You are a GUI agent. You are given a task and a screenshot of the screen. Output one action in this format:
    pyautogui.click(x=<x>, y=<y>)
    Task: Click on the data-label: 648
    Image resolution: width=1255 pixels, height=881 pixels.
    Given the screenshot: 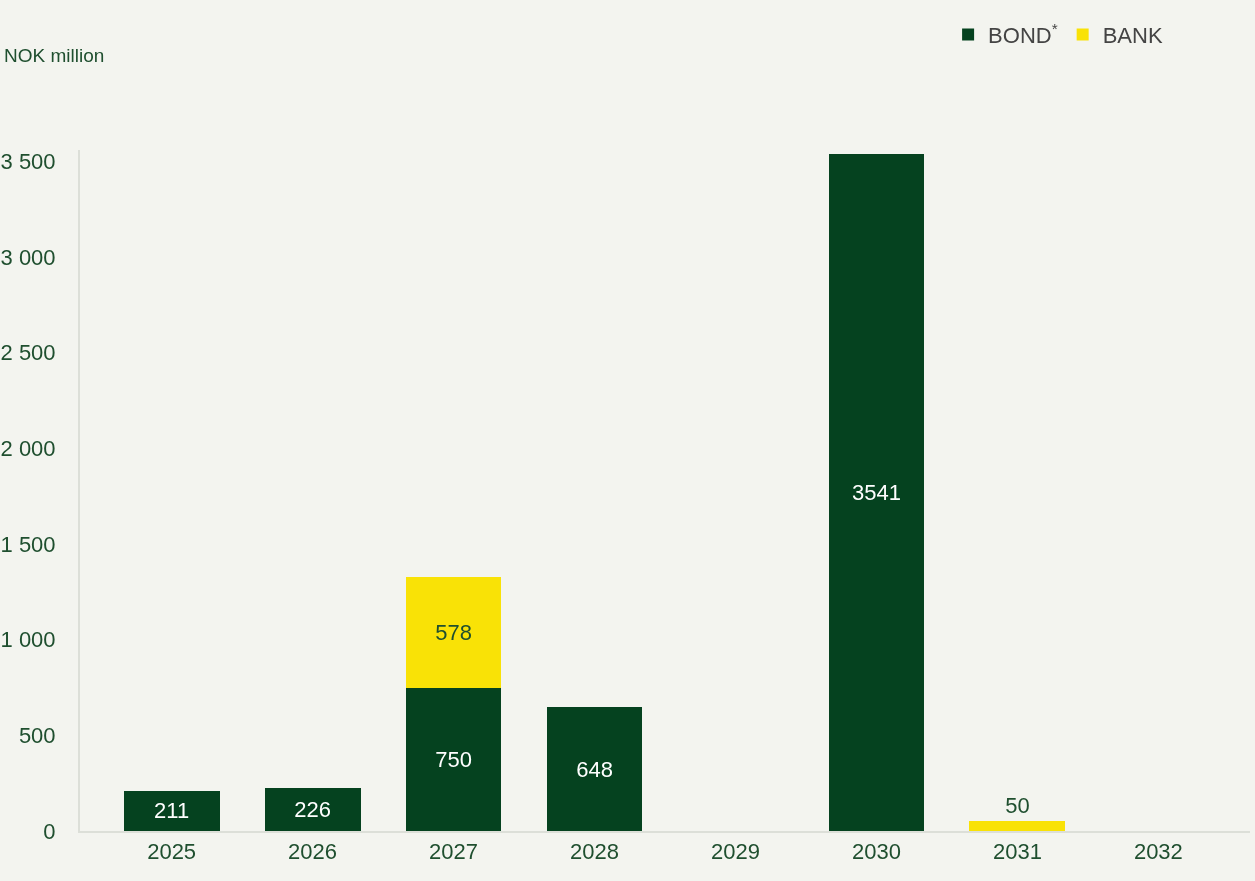 What is the action you would take?
    pyautogui.click(x=594, y=769)
    